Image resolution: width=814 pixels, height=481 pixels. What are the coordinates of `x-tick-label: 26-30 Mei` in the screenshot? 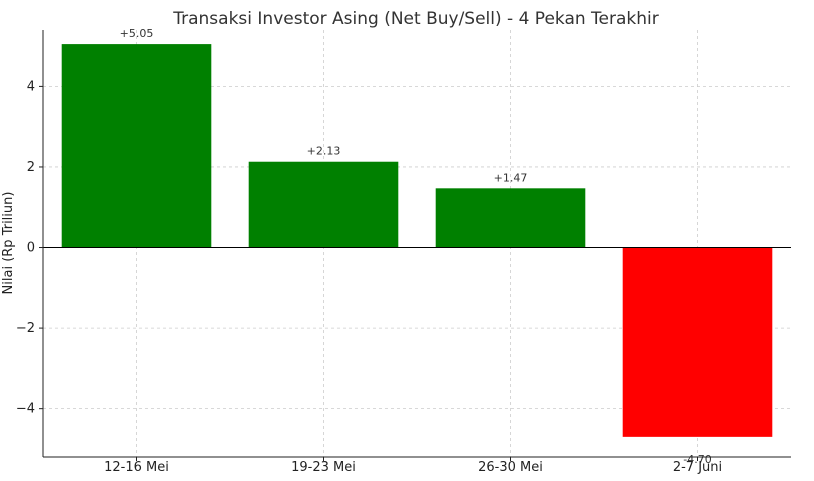 It's located at (510, 467).